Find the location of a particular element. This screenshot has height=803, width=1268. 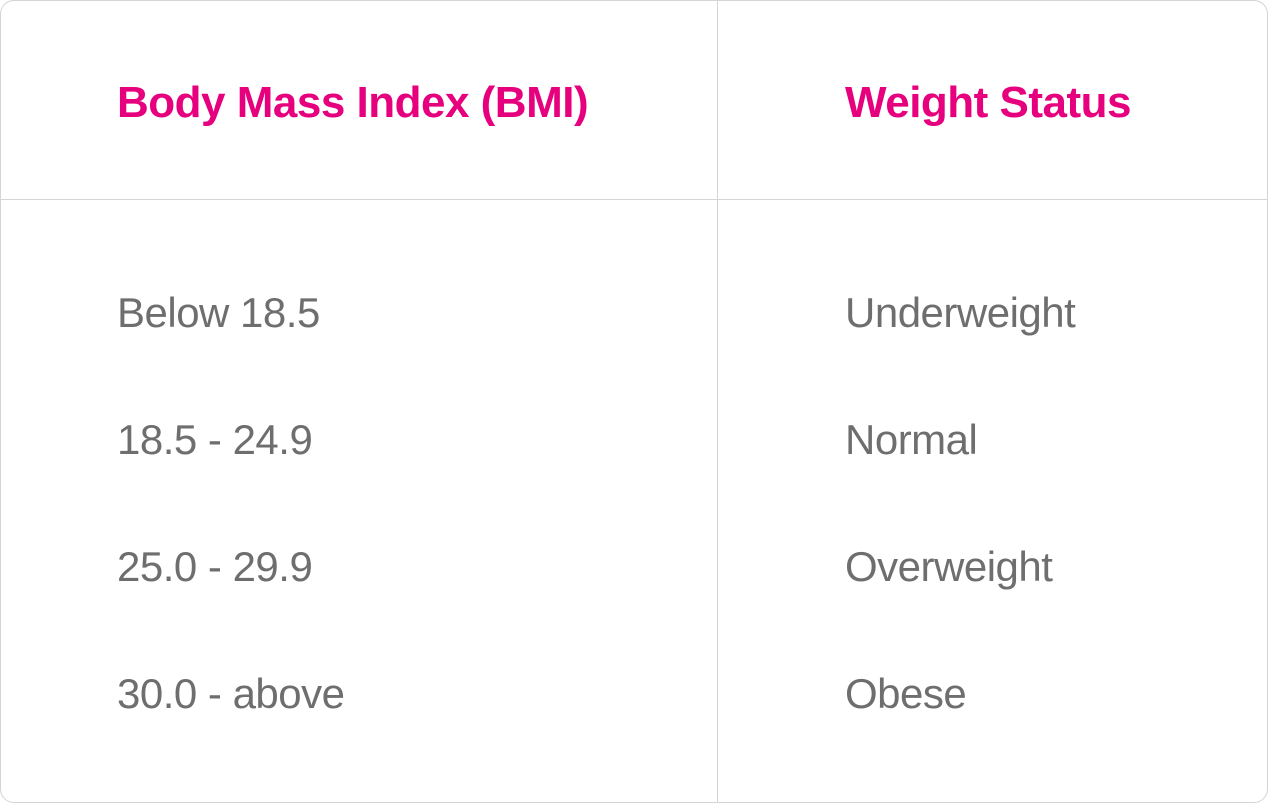

header-weight-status: Weight Status is located at coordinates (988, 102).